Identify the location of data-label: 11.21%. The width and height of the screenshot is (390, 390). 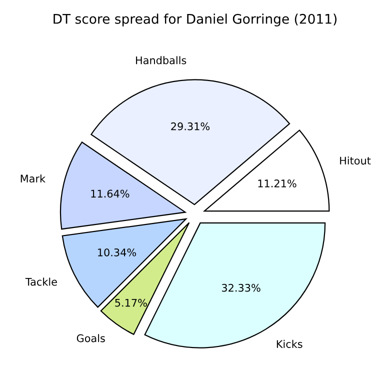
(277, 184).